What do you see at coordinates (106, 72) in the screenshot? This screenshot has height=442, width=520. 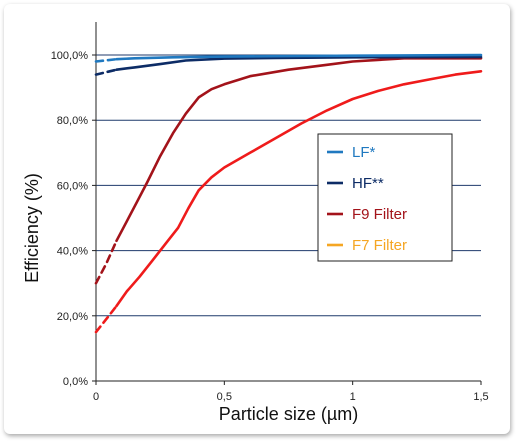 I see `series-1-dashed-segment` at bounding box center [106, 72].